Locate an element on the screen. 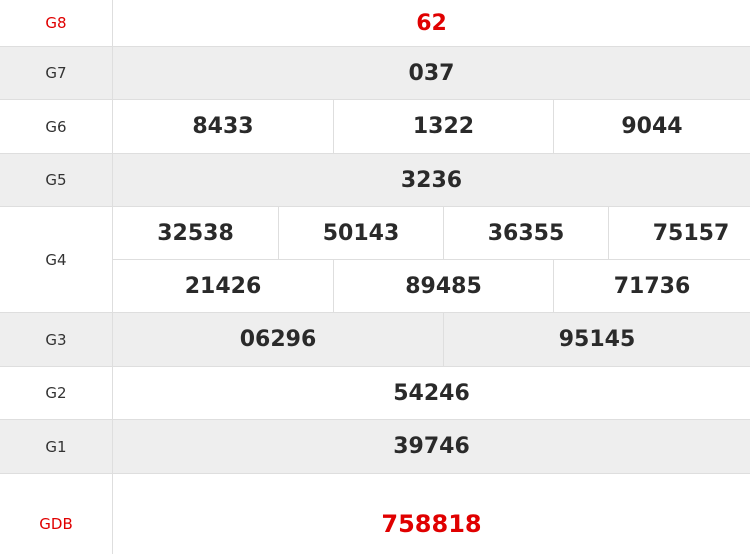  prize-label: G3 is located at coordinates (56, 339).